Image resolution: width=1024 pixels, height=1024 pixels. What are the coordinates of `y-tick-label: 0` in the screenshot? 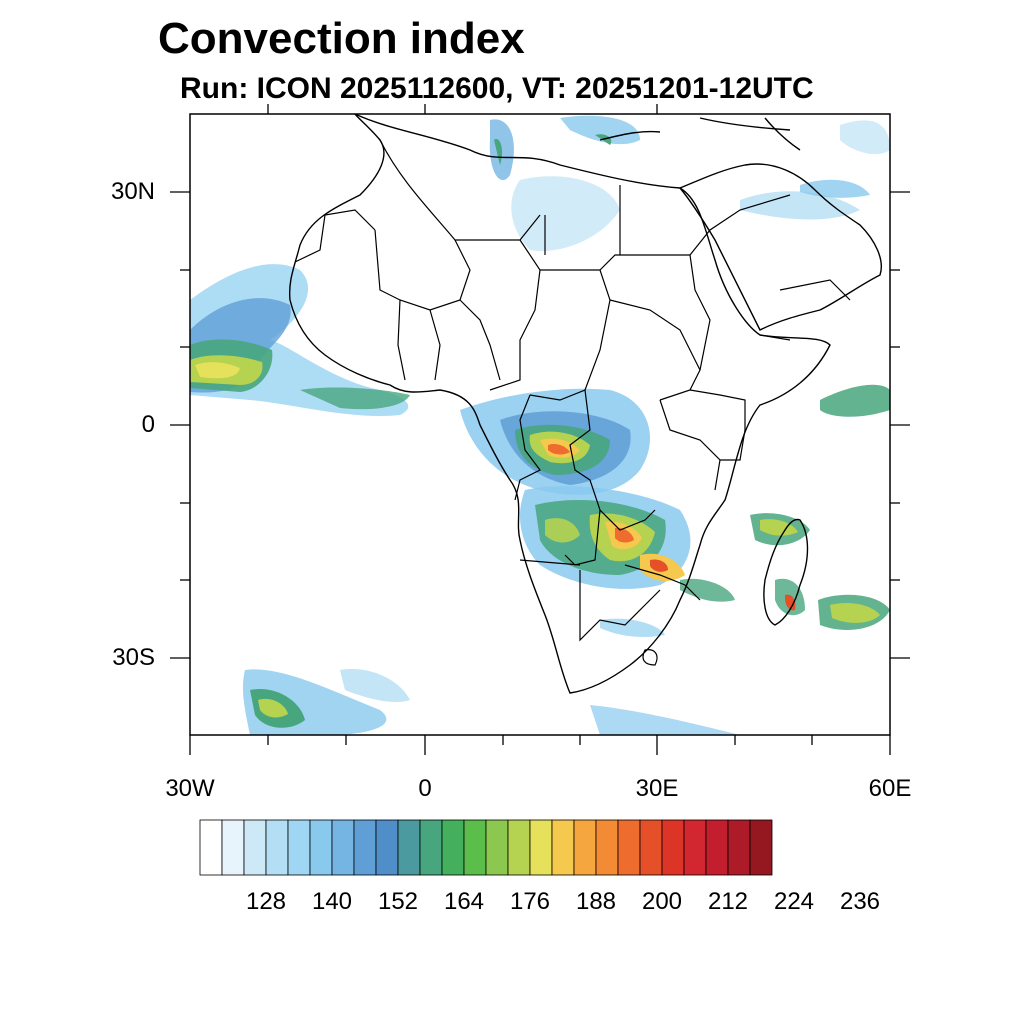 It's located at (148, 424).